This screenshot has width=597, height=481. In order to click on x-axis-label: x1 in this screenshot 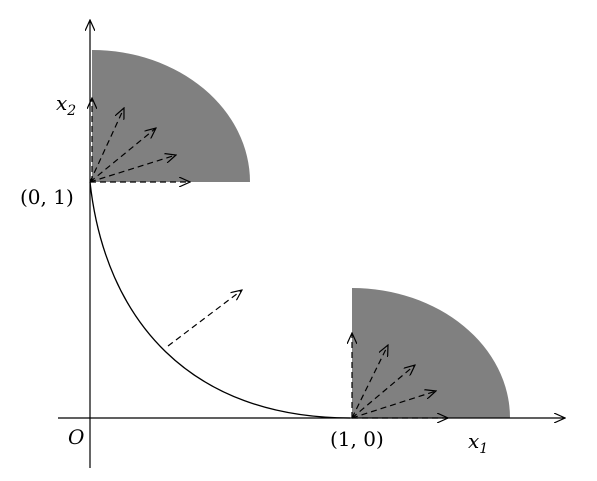, I will do `click(478, 443)`.